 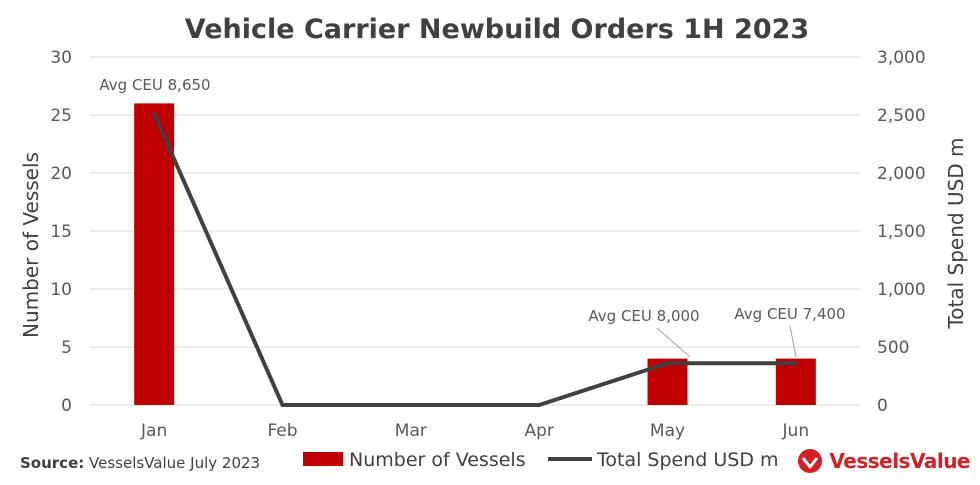 What do you see at coordinates (66, 406) in the screenshot?
I see `y-tick-label: 0` at bounding box center [66, 406].